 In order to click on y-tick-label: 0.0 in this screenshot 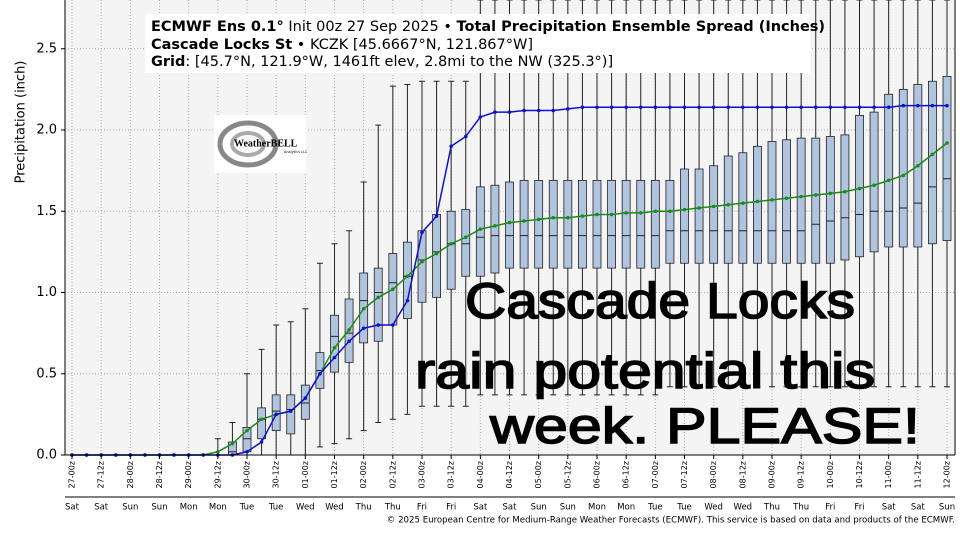, I will do `click(46, 455)`.